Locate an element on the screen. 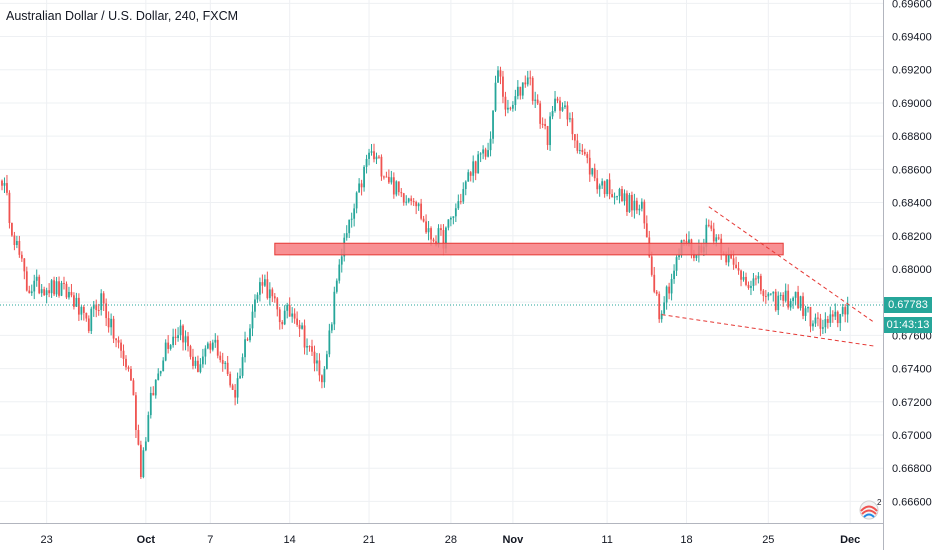  tradingview-logo-icon: 2 is located at coordinates (871, 508).